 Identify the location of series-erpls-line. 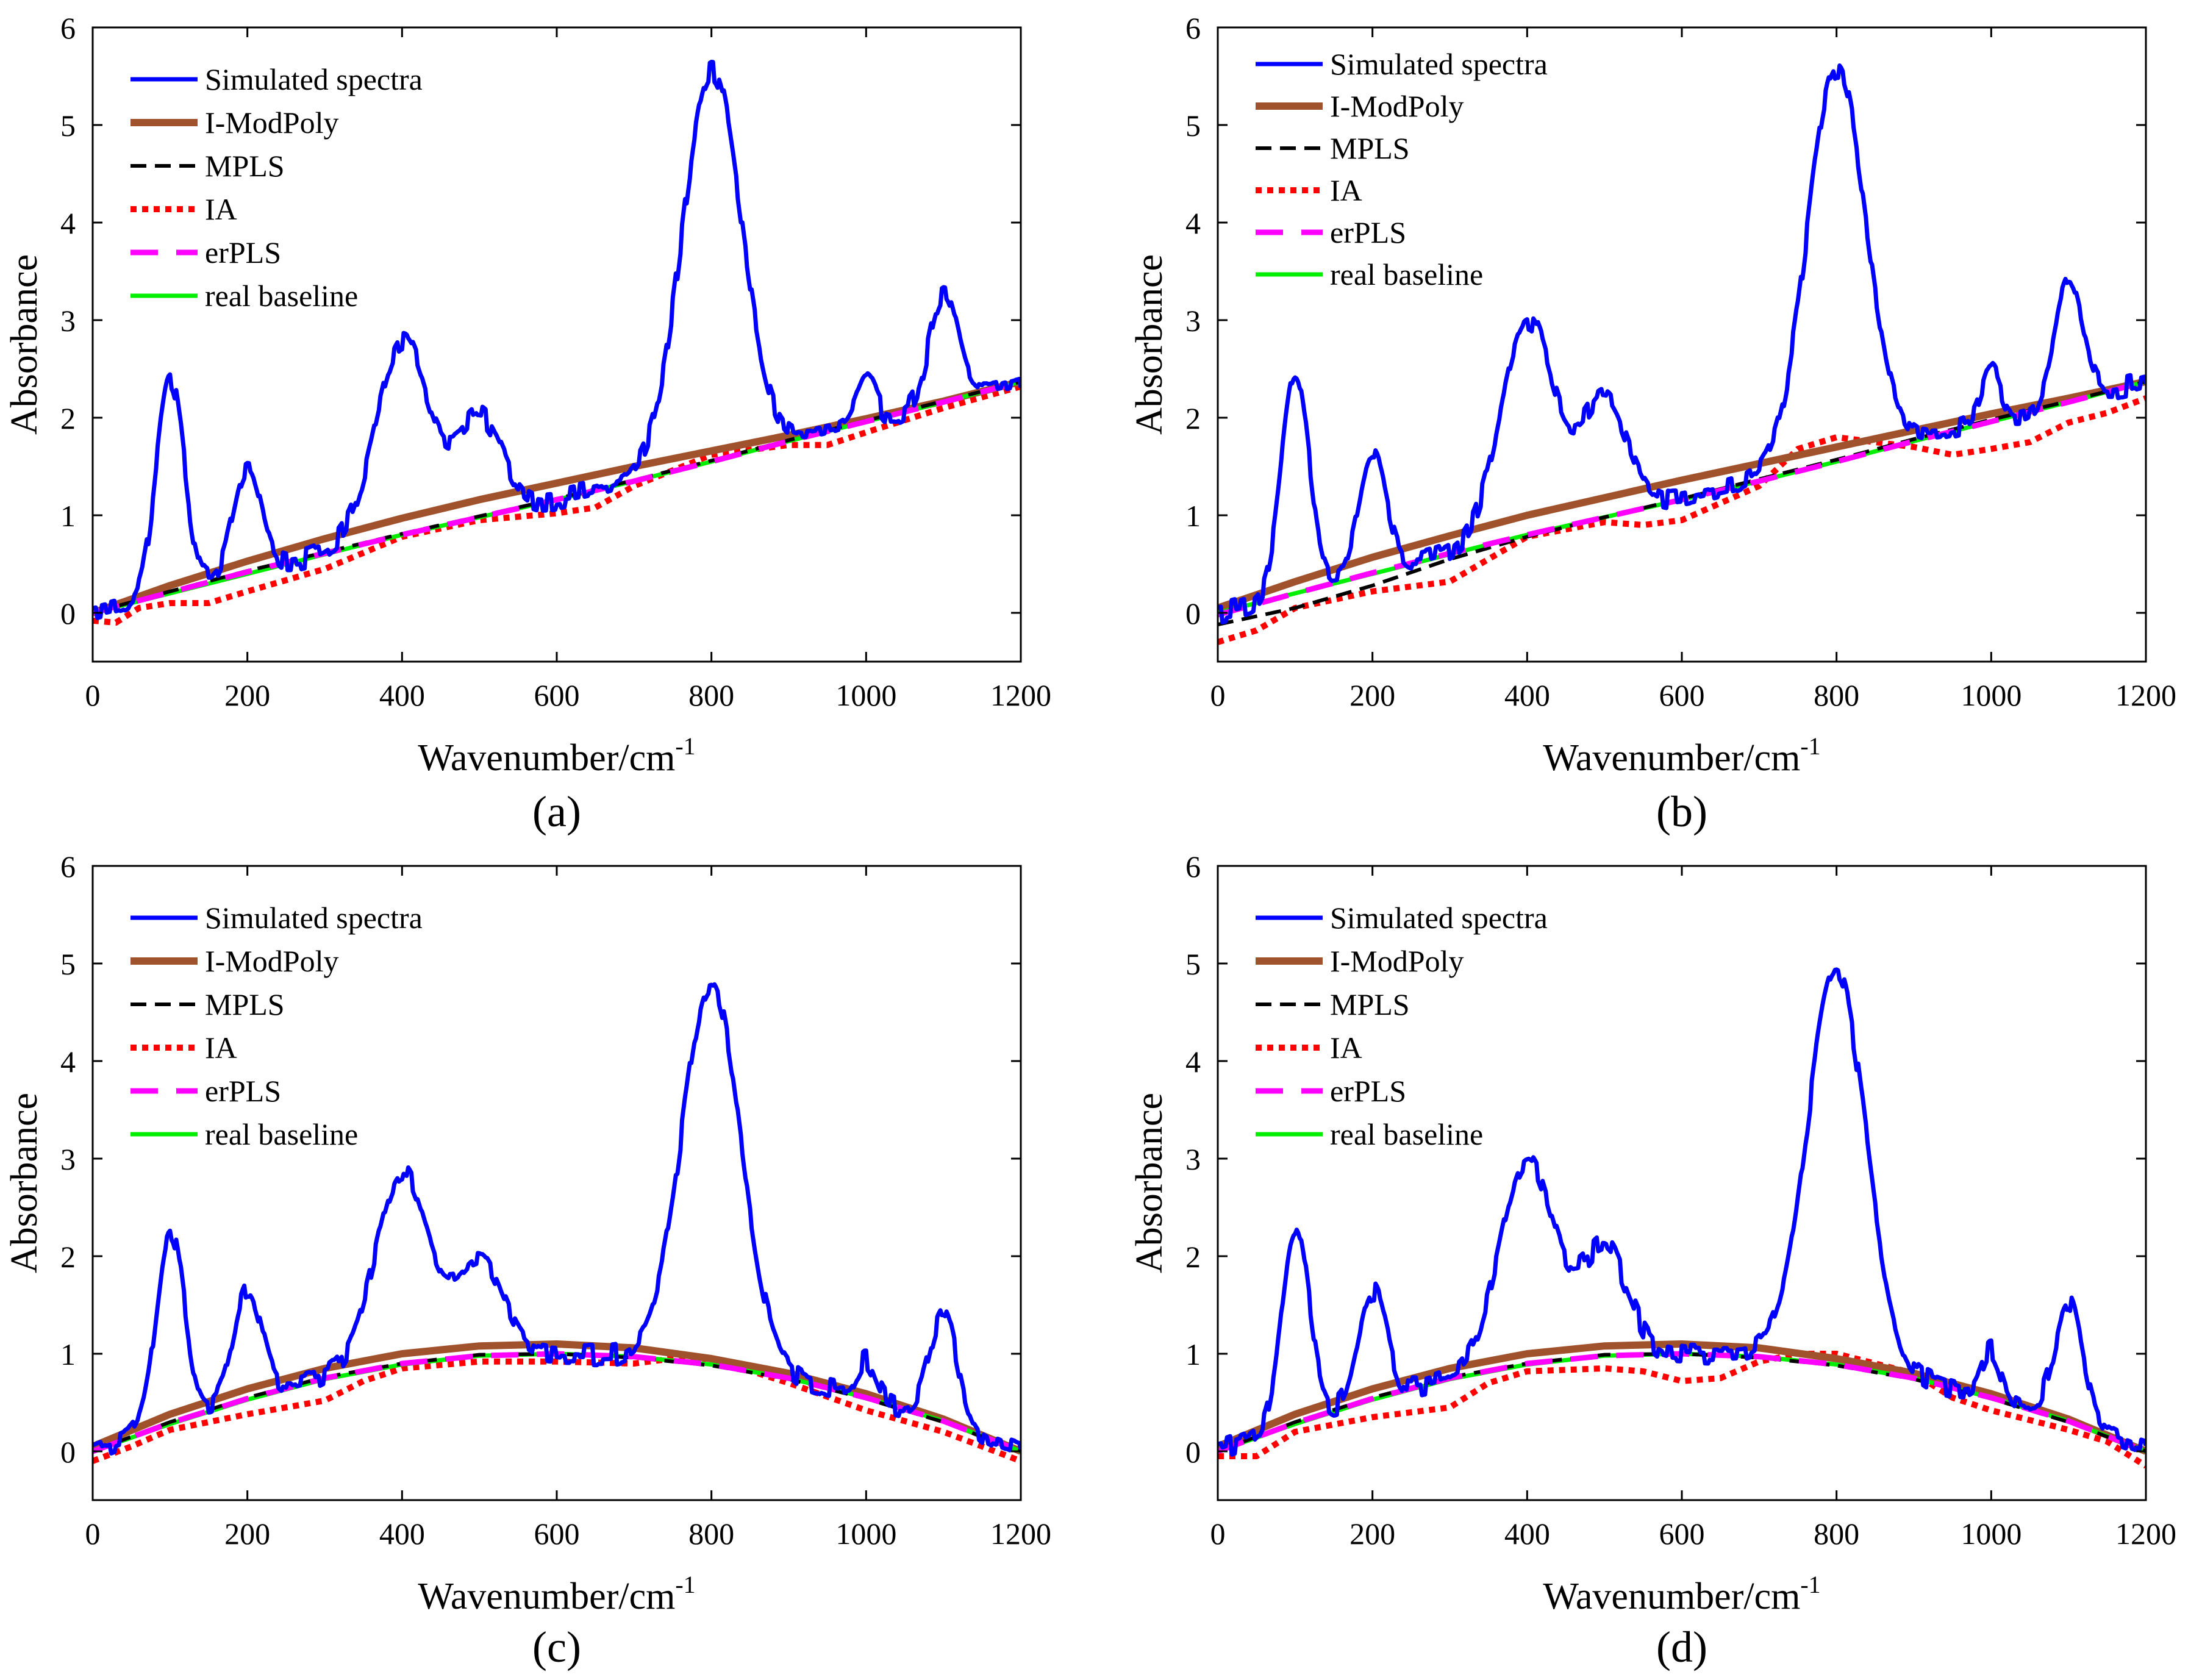
(557, 497).